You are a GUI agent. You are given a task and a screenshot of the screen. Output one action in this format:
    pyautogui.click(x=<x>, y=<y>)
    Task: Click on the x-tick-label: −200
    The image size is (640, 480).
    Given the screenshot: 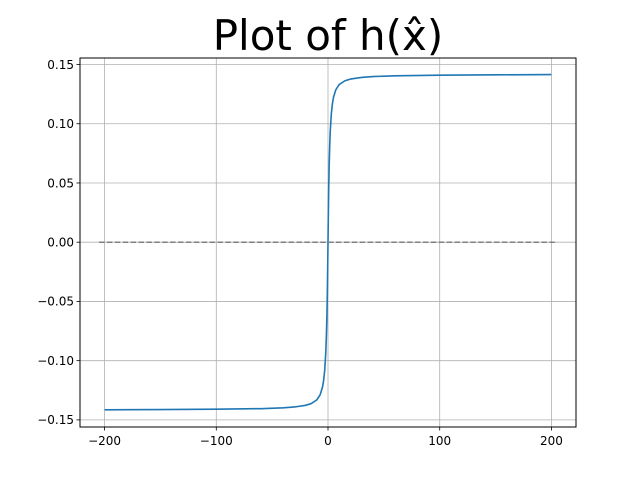 What is the action you would take?
    pyautogui.click(x=104, y=441)
    